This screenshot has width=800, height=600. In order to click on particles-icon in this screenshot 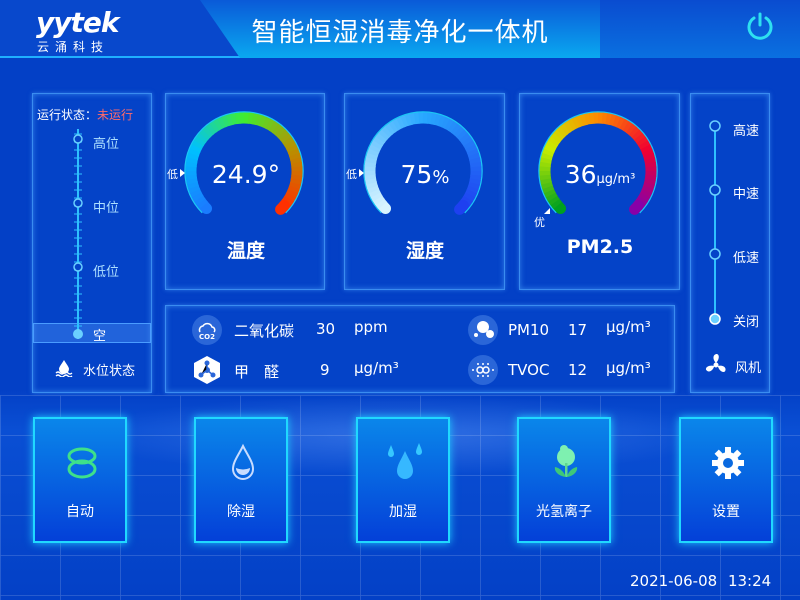, I will do `click(483, 330)`.